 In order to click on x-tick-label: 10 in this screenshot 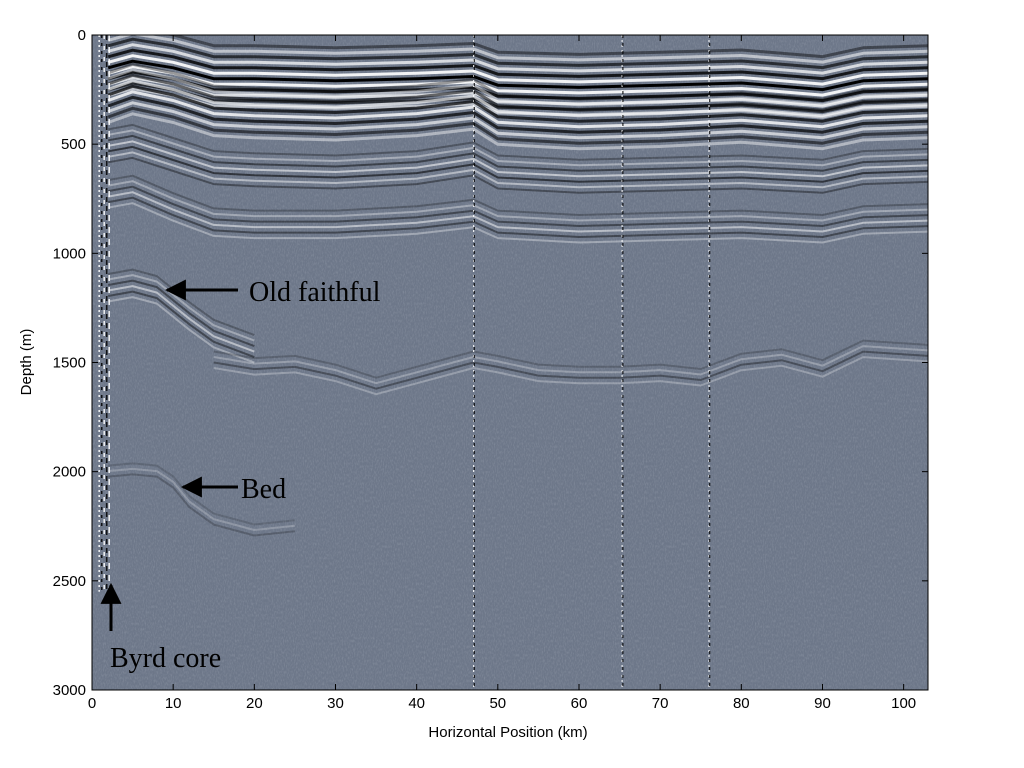, I will do `click(173, 703)`.